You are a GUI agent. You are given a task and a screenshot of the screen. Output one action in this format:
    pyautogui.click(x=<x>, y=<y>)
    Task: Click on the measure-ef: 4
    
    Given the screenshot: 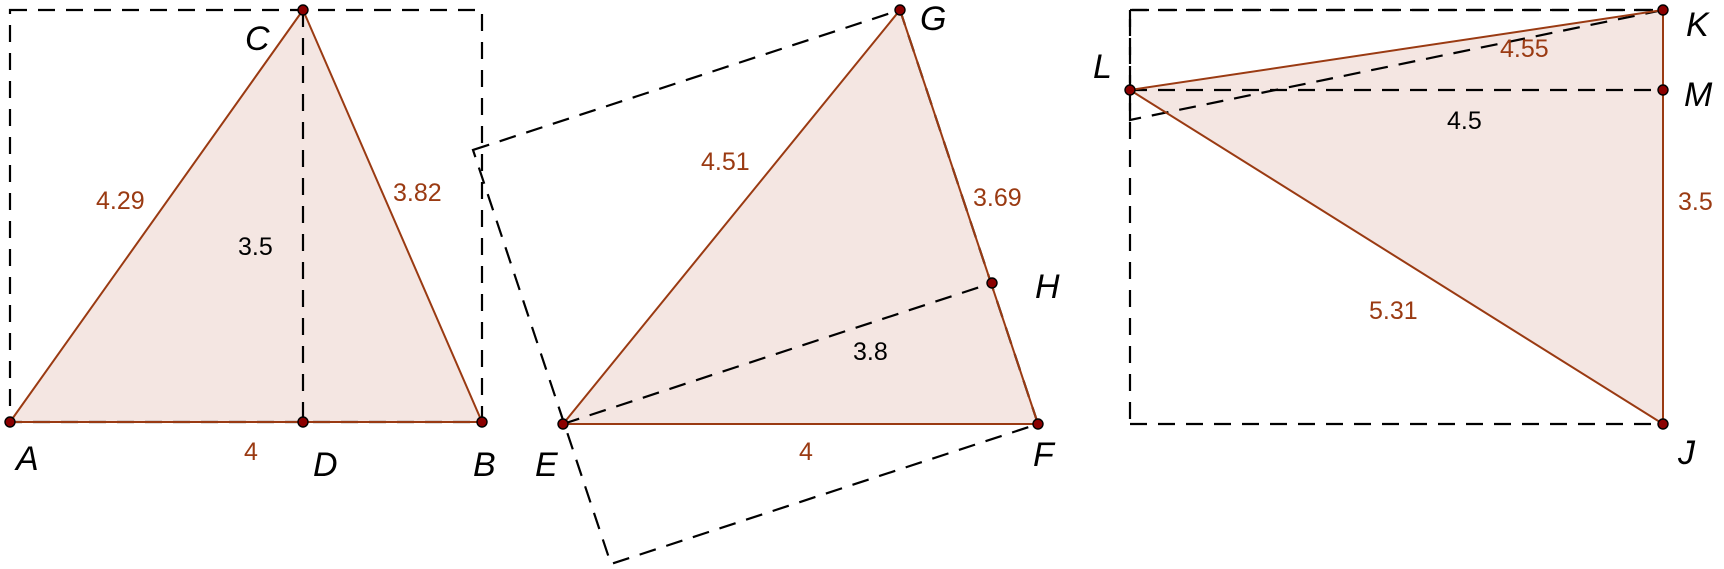 What is the action you would take?
    pyautogui.click(x=806, y=452)
    